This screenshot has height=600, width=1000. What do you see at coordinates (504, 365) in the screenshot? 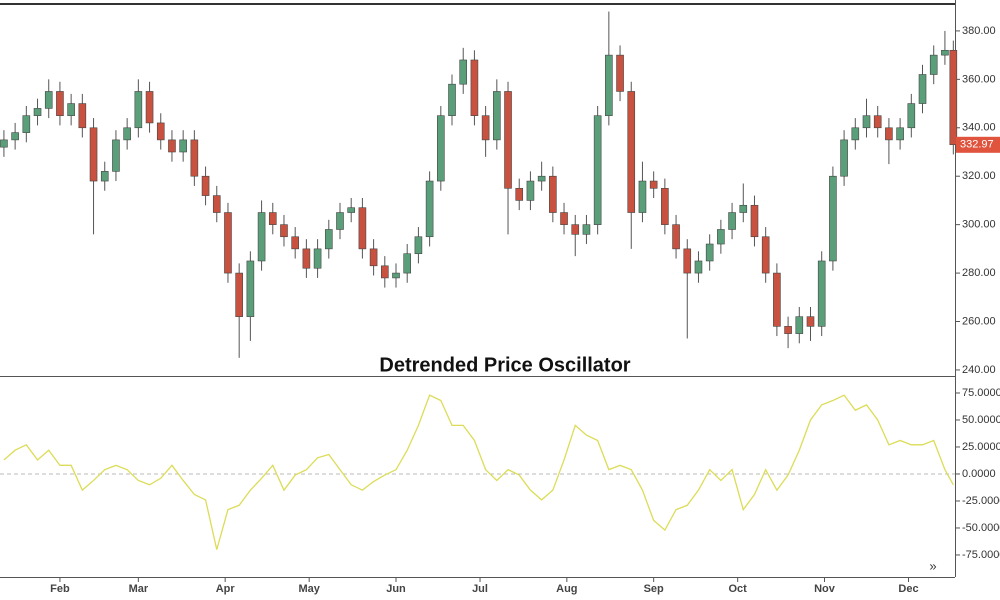
I see `oscillator-title: Detrended Price Oscillator` at bounding box center [504, 365].